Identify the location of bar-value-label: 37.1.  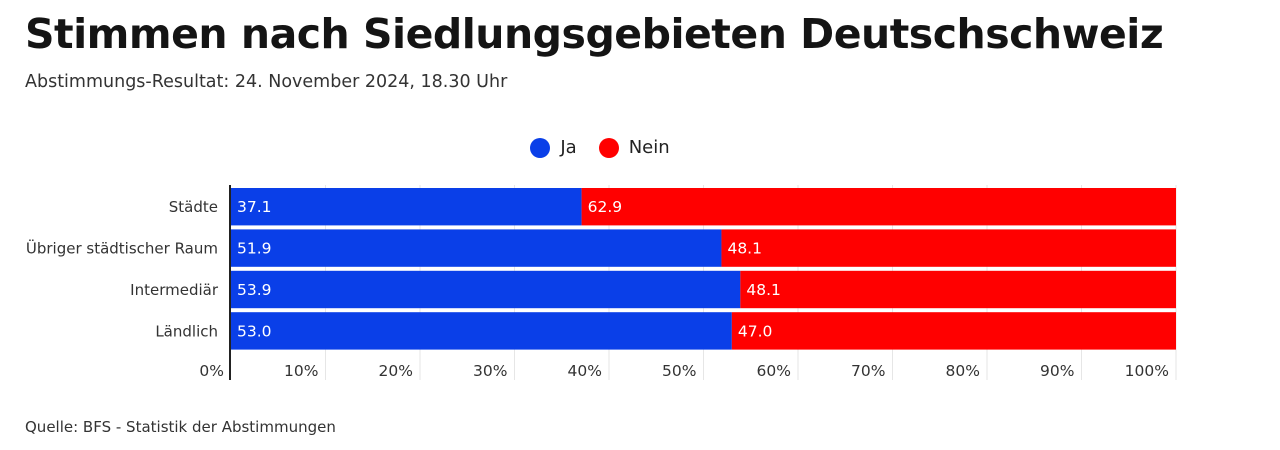
(254, 207).